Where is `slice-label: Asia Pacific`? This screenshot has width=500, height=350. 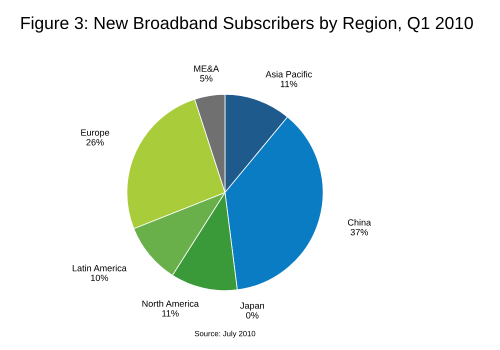
slice-label: Asia Pacific is located at coordinates (289, 74).